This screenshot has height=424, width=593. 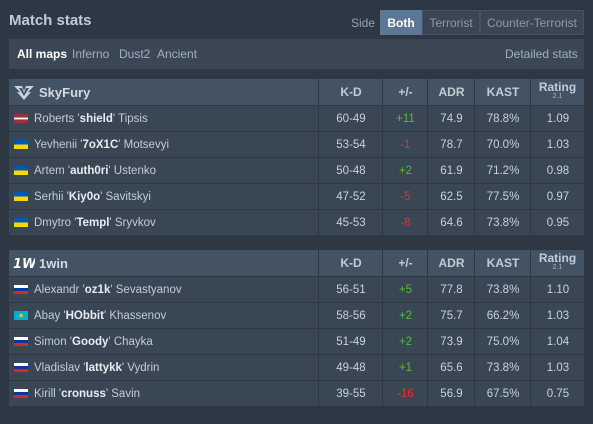 I want to click on player-last-name: Sevastyanov, so click(x=148, y=290).